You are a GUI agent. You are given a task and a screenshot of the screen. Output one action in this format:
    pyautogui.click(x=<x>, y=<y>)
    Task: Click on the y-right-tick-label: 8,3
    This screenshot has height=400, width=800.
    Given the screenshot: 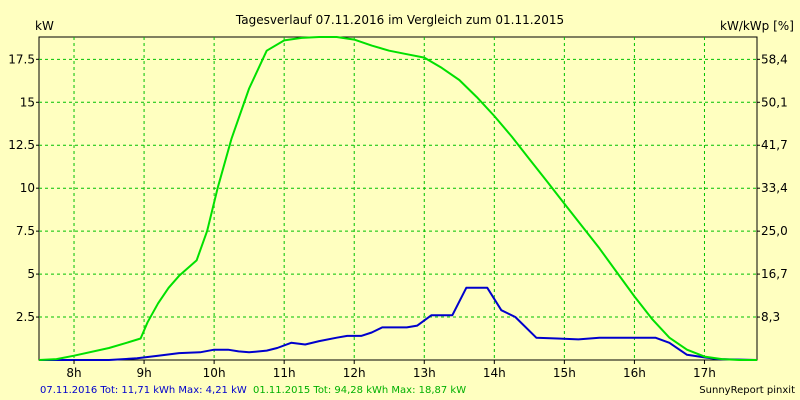 What is the action you would take?
    pyautogui.click(x=770, y=317)
    